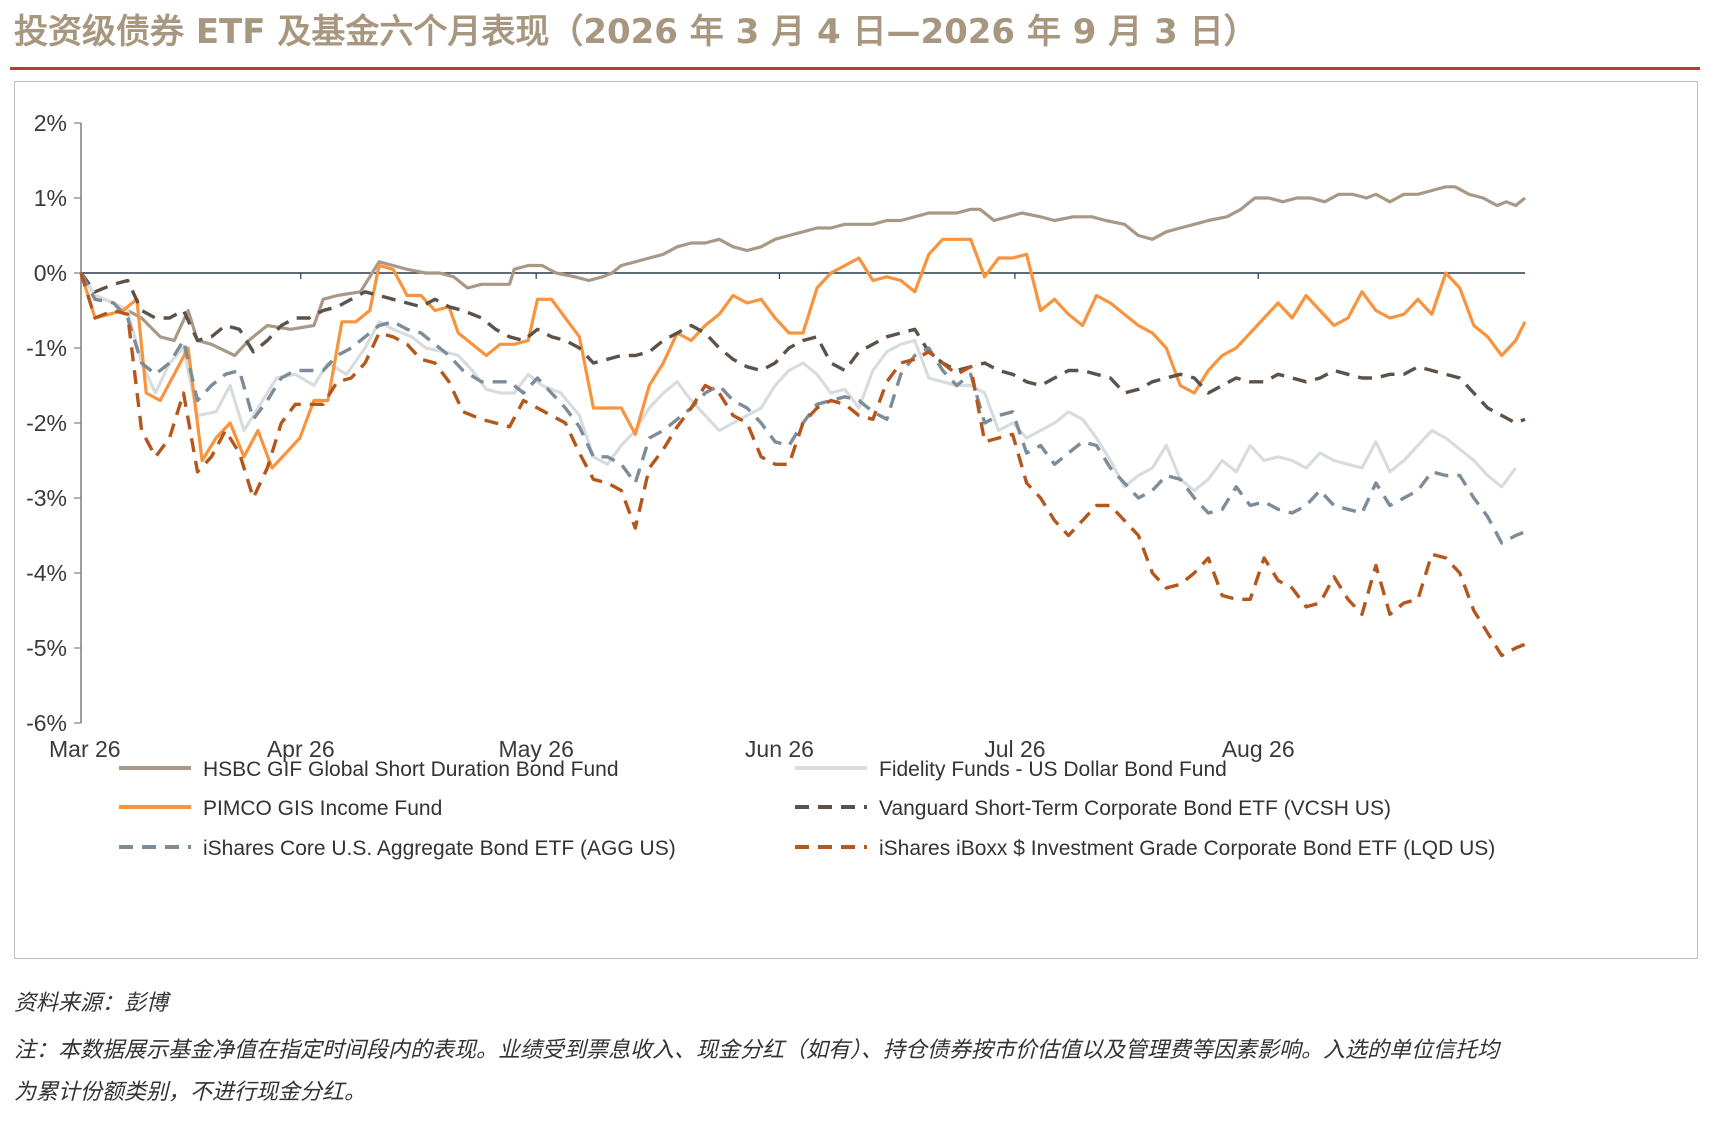 The height and width of the screenshot is (1127, 1709). Describe the element at coordinates (190, 1092) in the screenshot. I see `disclaimer-line-2: 为累计份额类别，不进行现金分红。` at that location.